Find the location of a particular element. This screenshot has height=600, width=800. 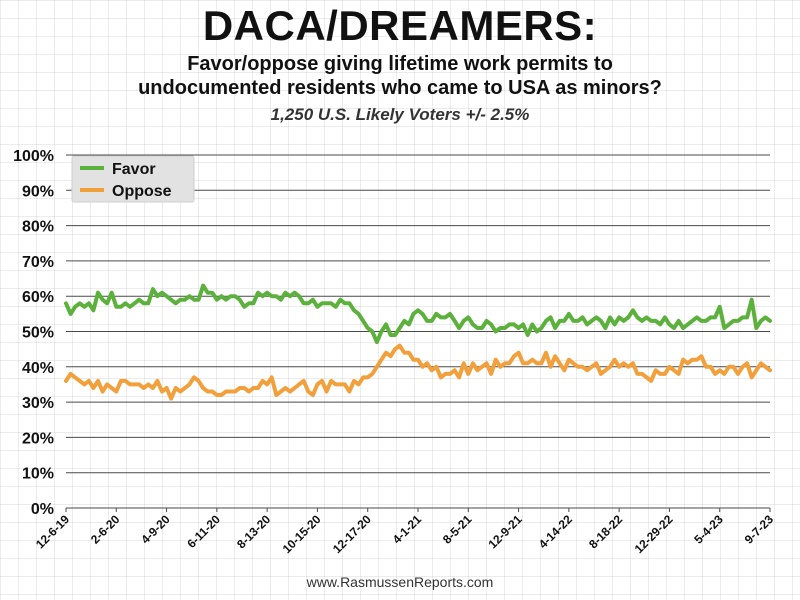

sample-size-note: 1,250 U.S. Likely Voters +/- 2.5% is located at coordinates (400, 114).